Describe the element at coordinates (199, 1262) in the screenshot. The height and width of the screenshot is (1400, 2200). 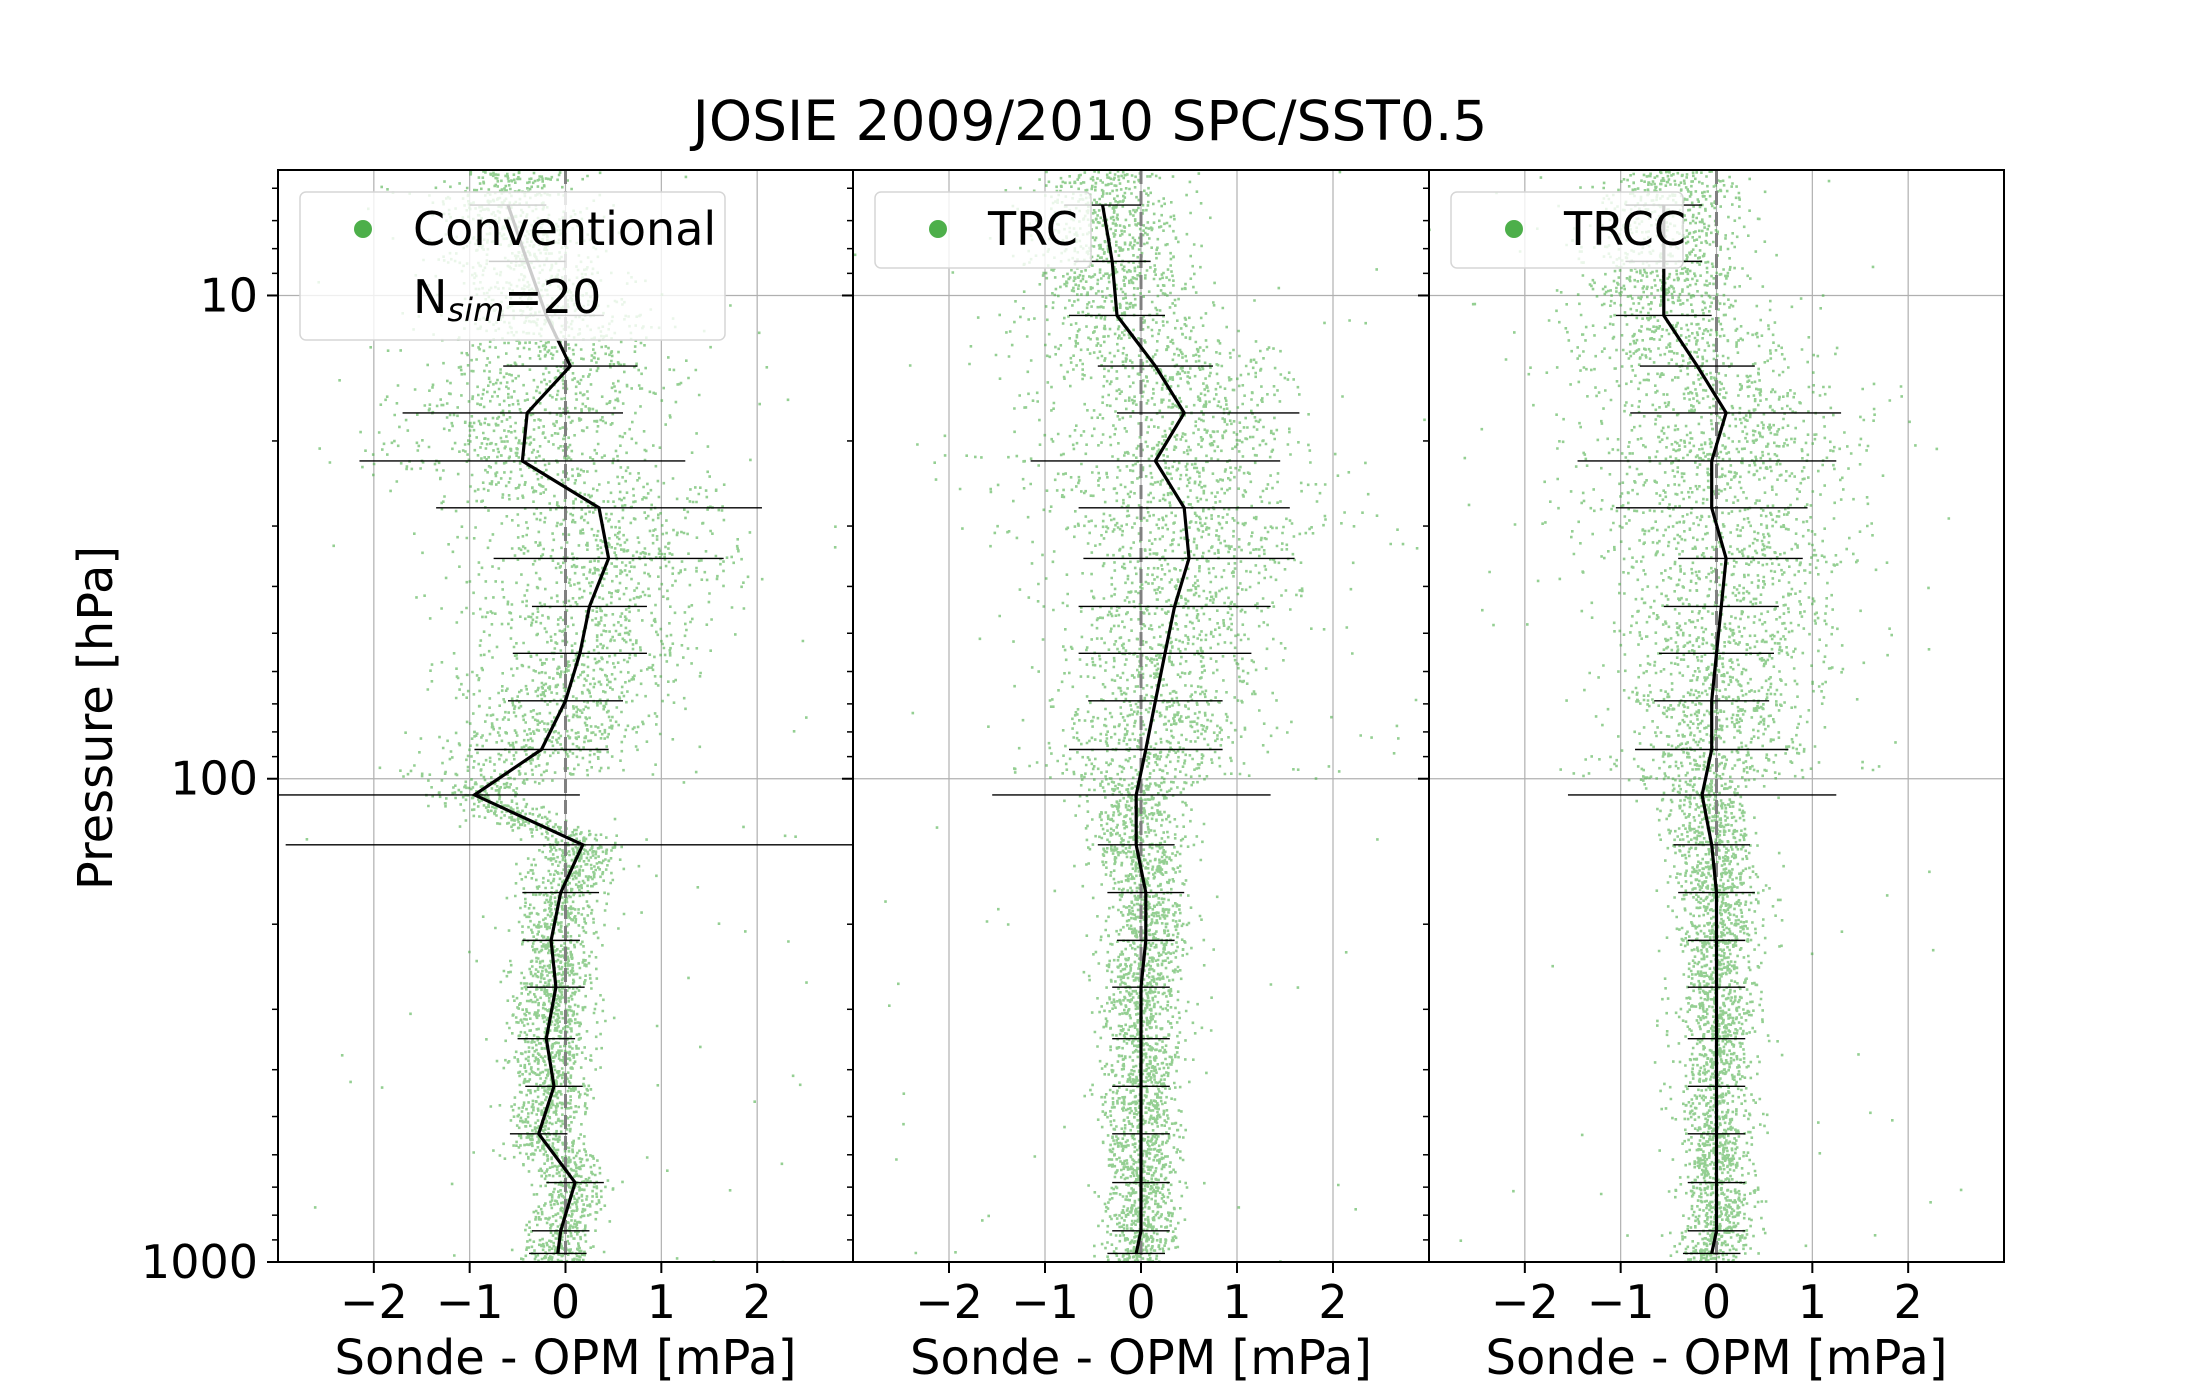
I see `y-tick-label: 1000` at that location.